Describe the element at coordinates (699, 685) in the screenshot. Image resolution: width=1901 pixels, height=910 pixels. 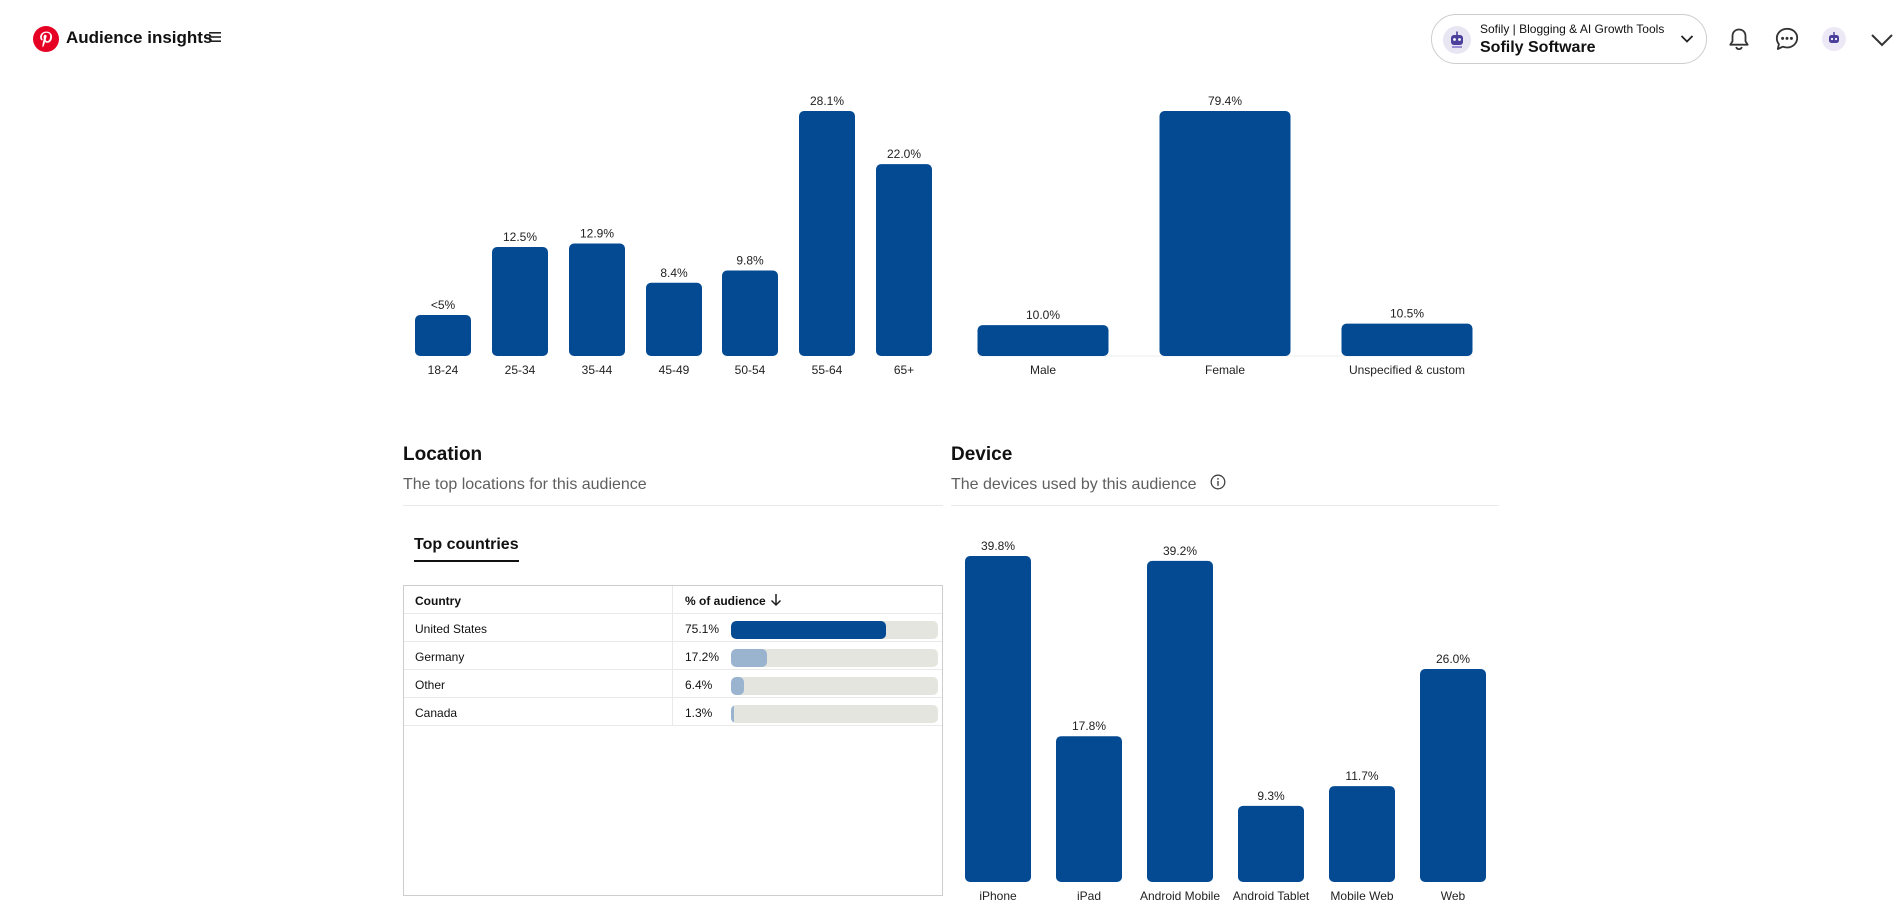
I see `country-percent: 6.4%` at that location.